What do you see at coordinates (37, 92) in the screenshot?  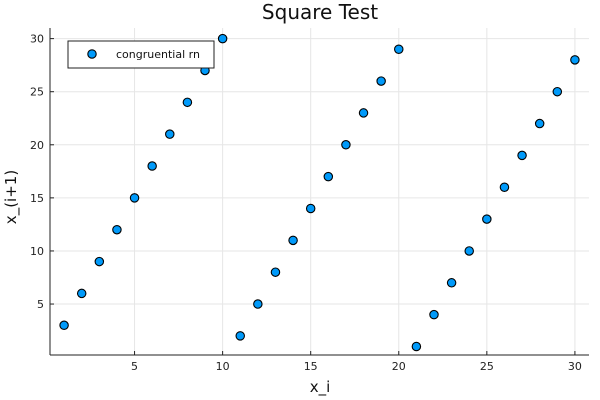 I see `y-tick-label: 25` at bounding box center [37, 92].